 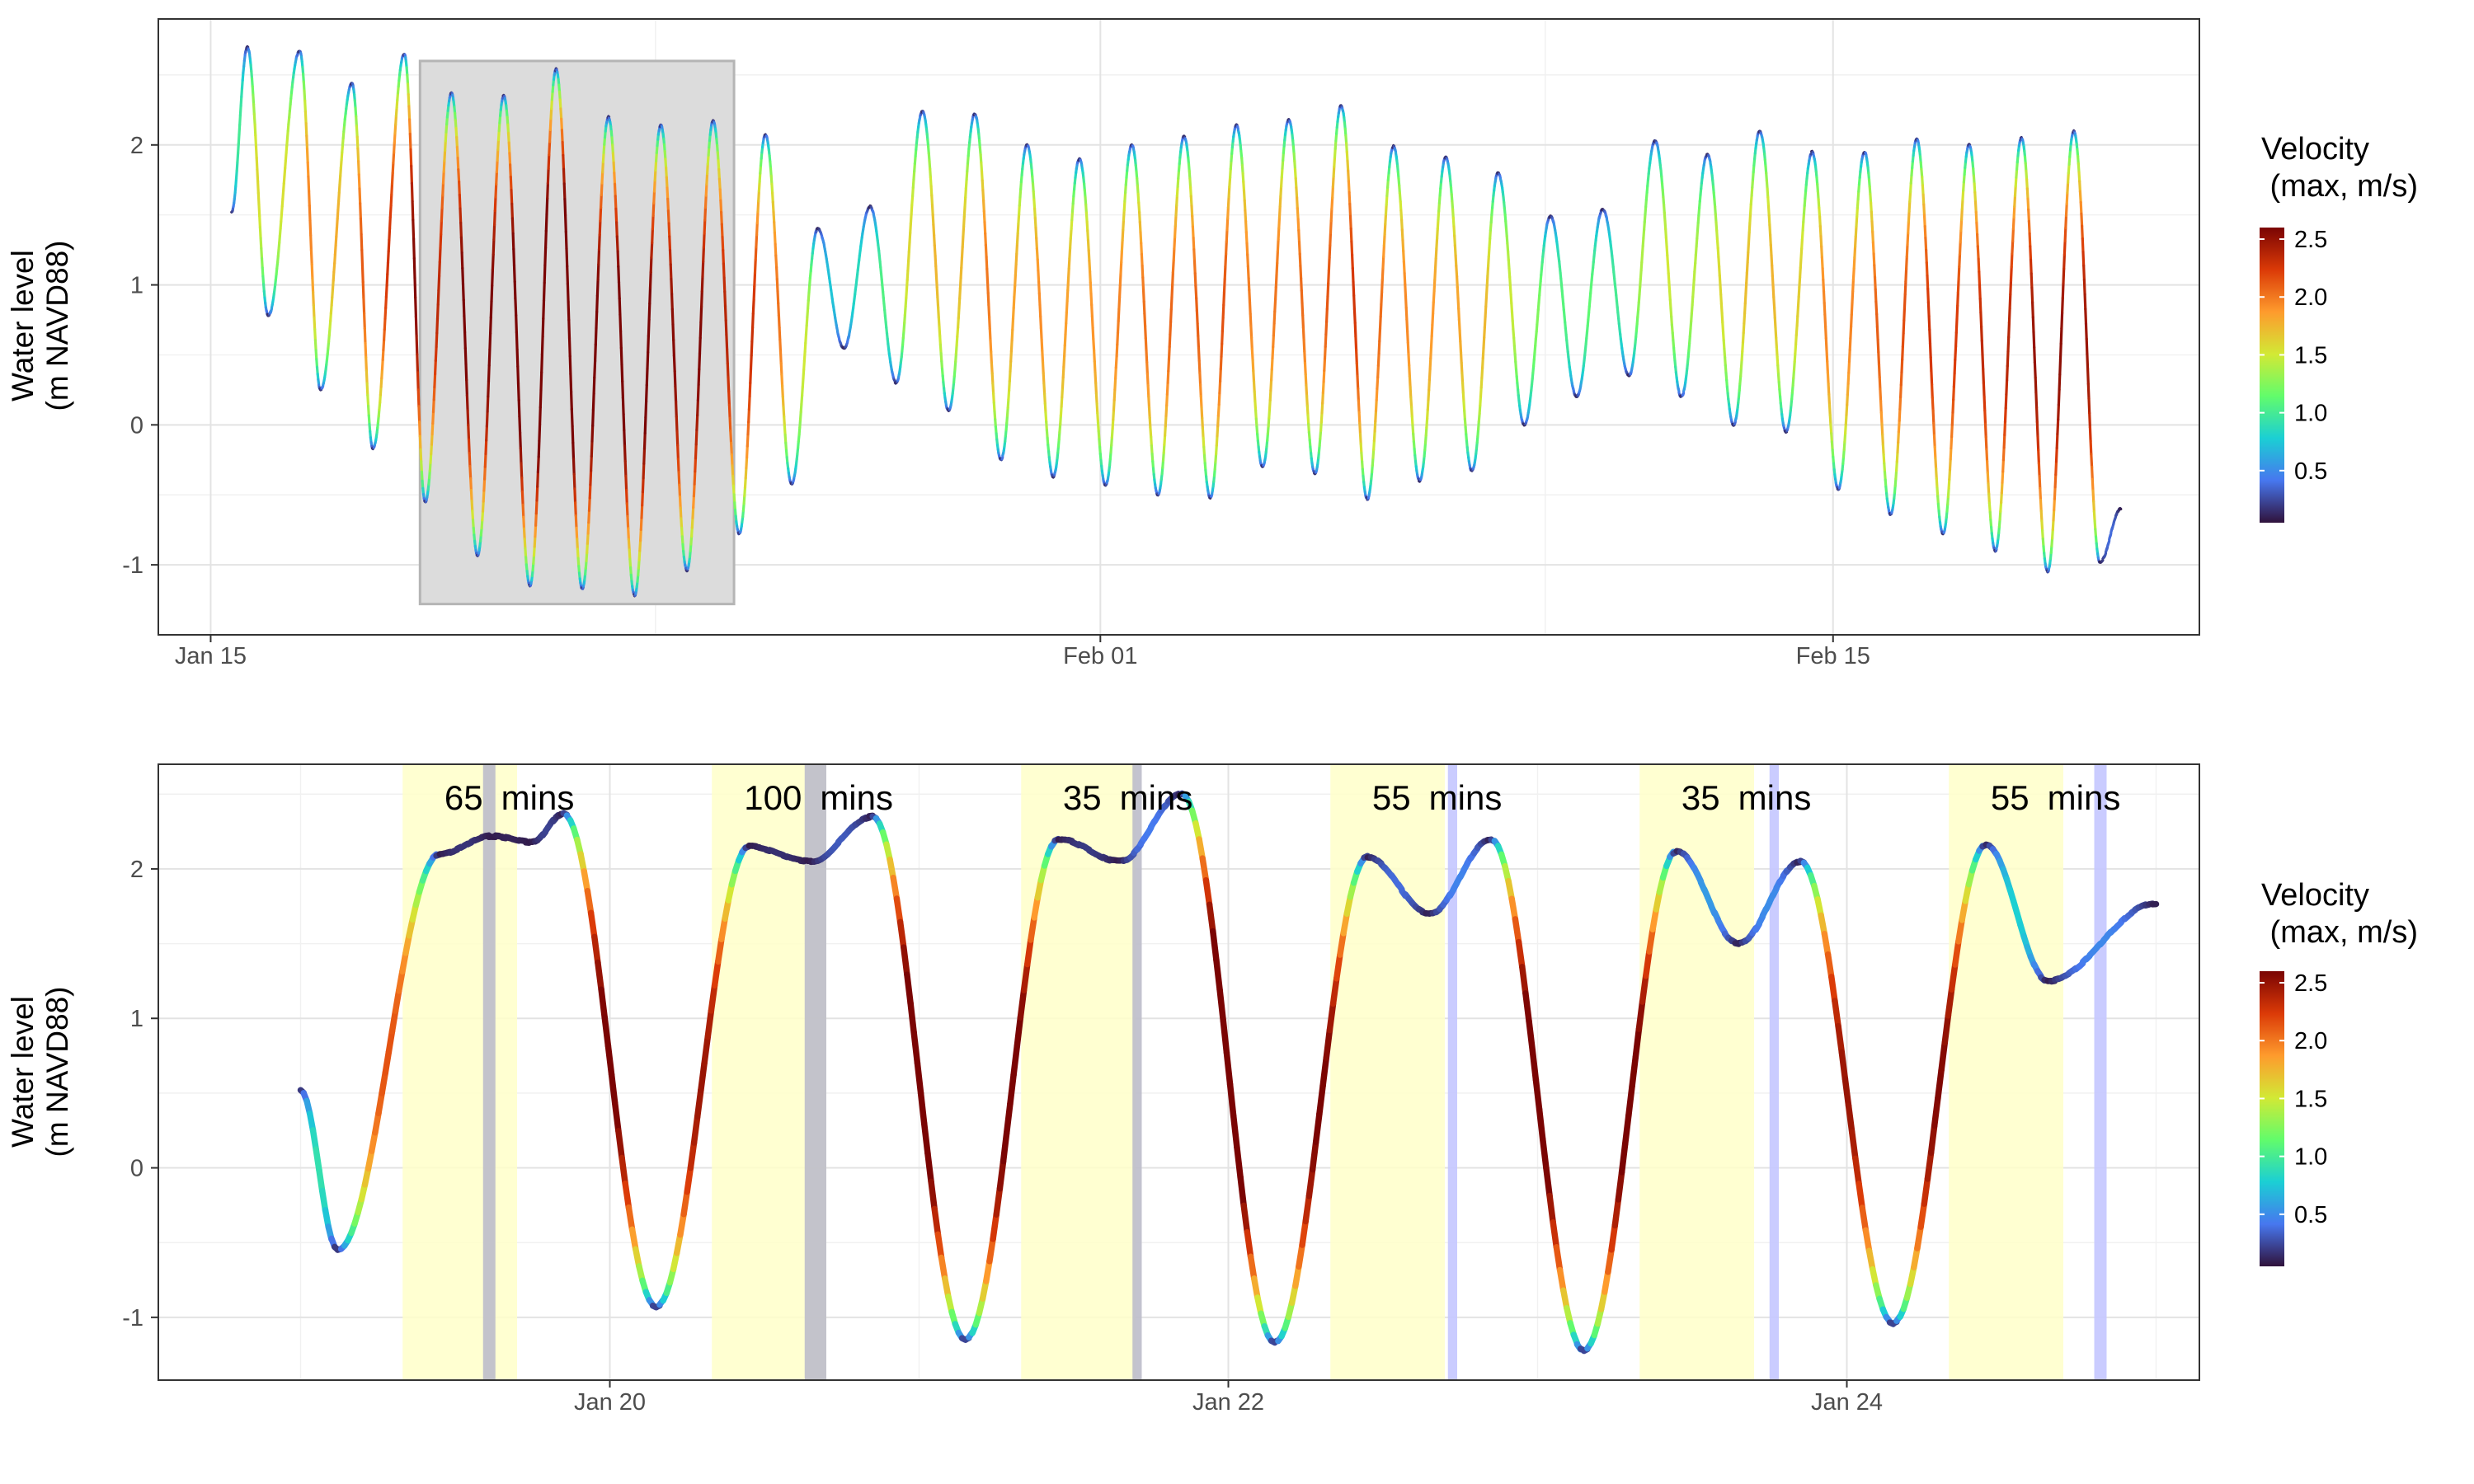 I want to click on duration-unit: mins, so click(x=538, y=797).